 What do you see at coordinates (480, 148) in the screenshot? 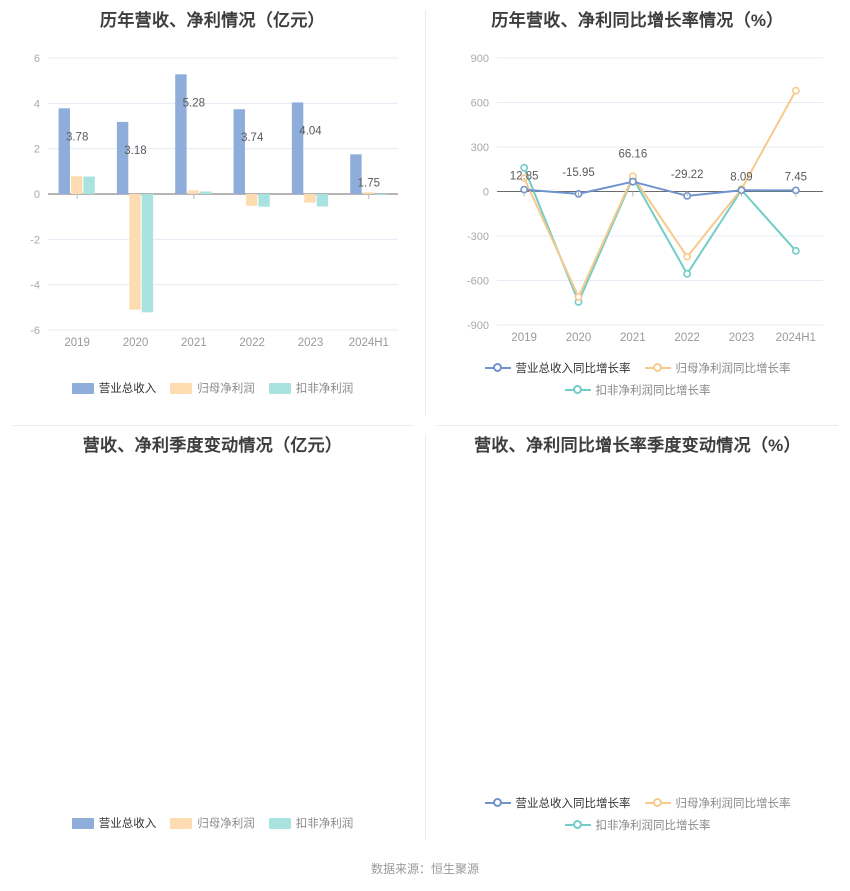
I see `y-axis-tick-label: 300` at bounding box center [480, 148].